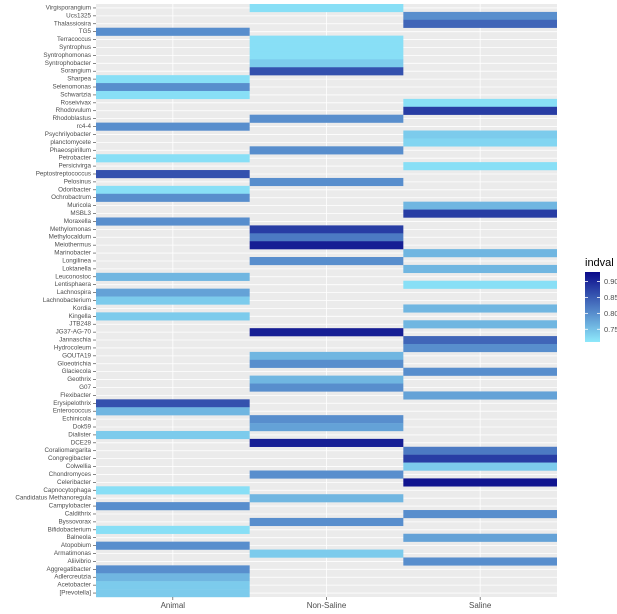 The image size is (617, 614). Describe the element at coordinates (72, 253) in the screenshot. I see `y-tick-label-marinobacter: Marinobacter` at that location.